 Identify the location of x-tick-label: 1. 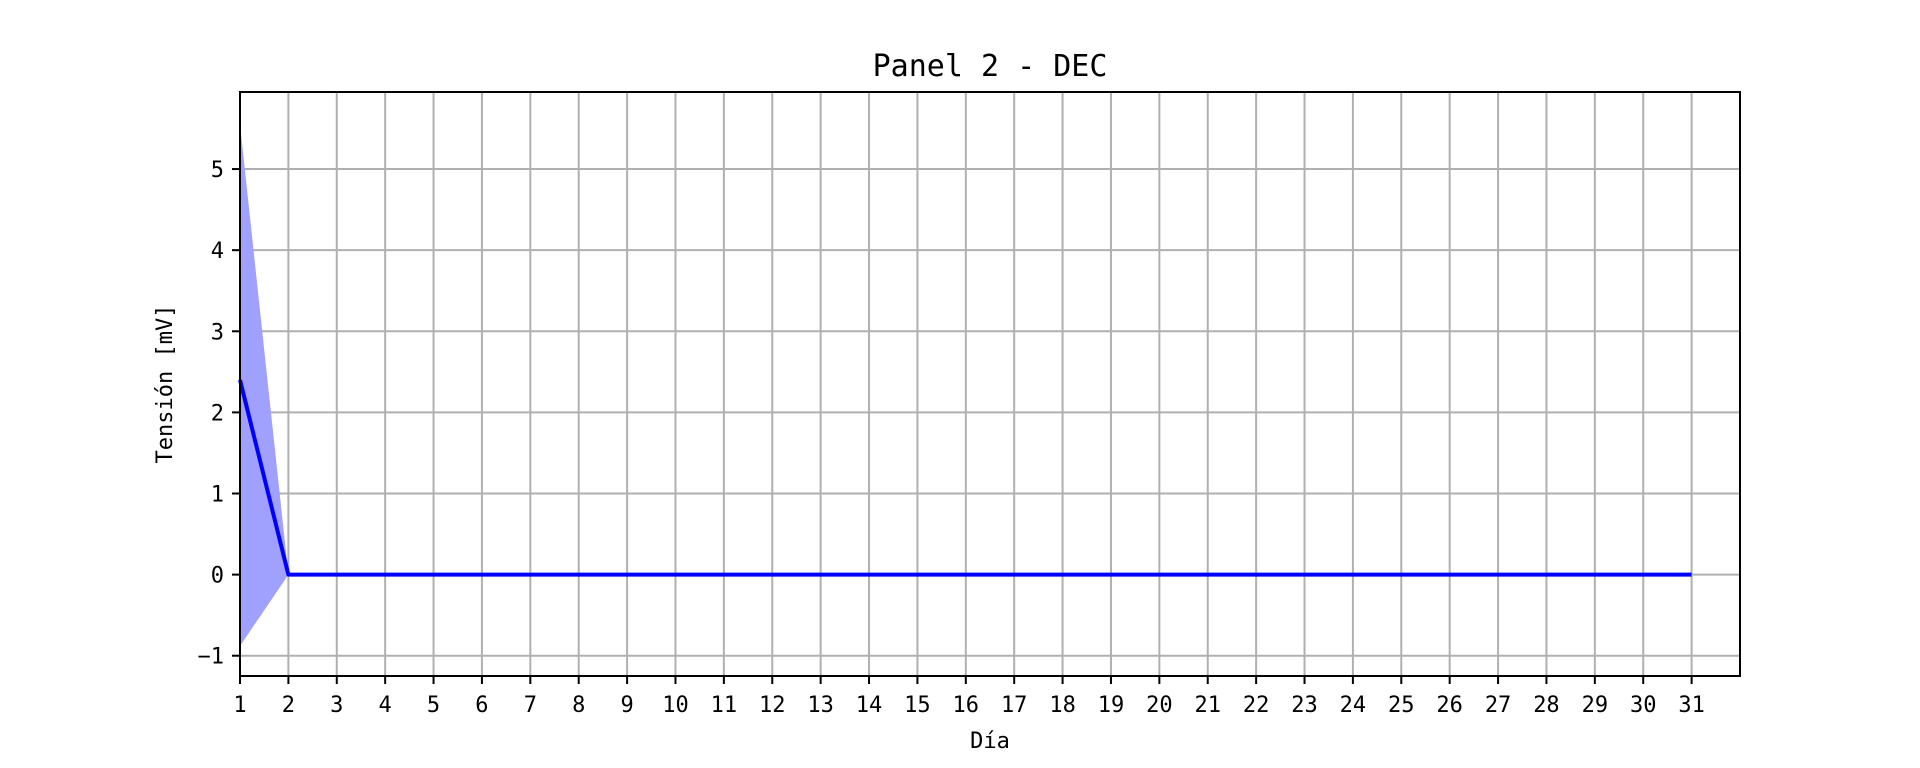
(239, 705).